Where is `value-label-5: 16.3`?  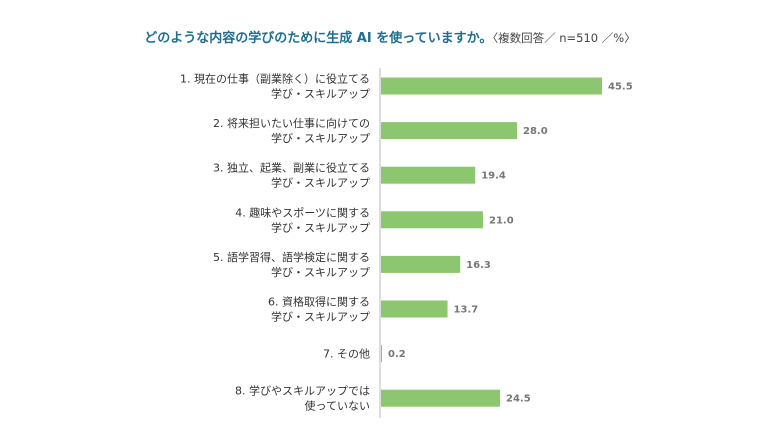
value-label-5: 16.3 is located at coordinates (478, 265).